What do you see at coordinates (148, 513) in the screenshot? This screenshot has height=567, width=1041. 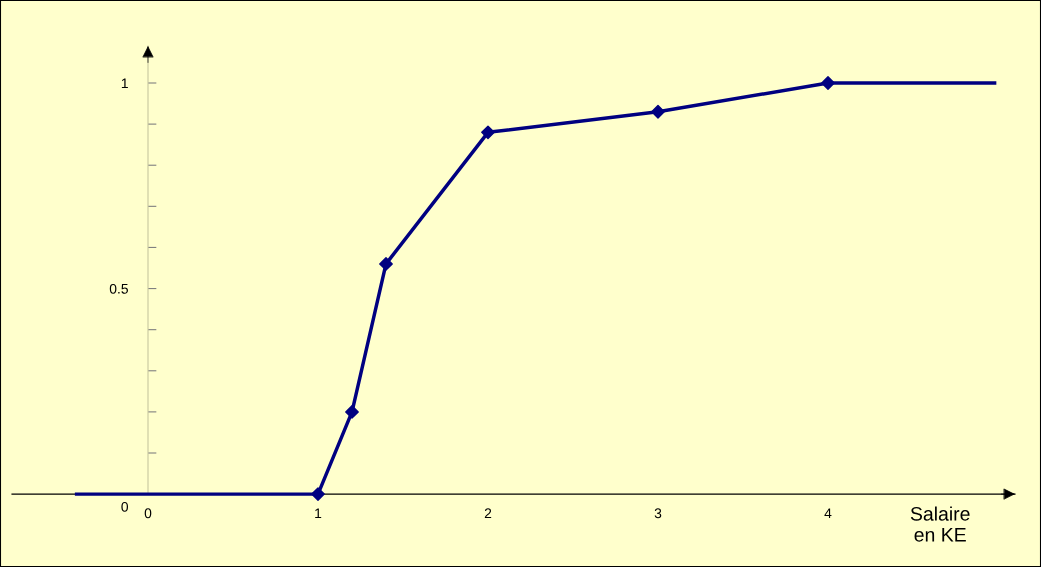 I see `x-tick-label: 0` at bounding box center [148, 513].